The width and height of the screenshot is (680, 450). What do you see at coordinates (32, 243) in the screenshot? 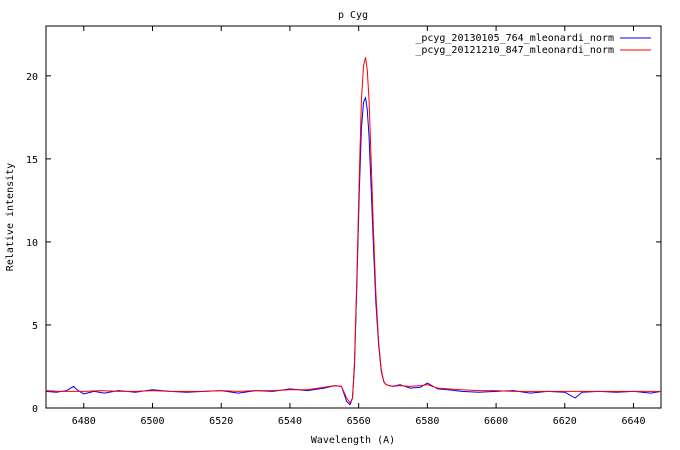
I see `y-tick-label: 10` at bounding box center [32, 243].